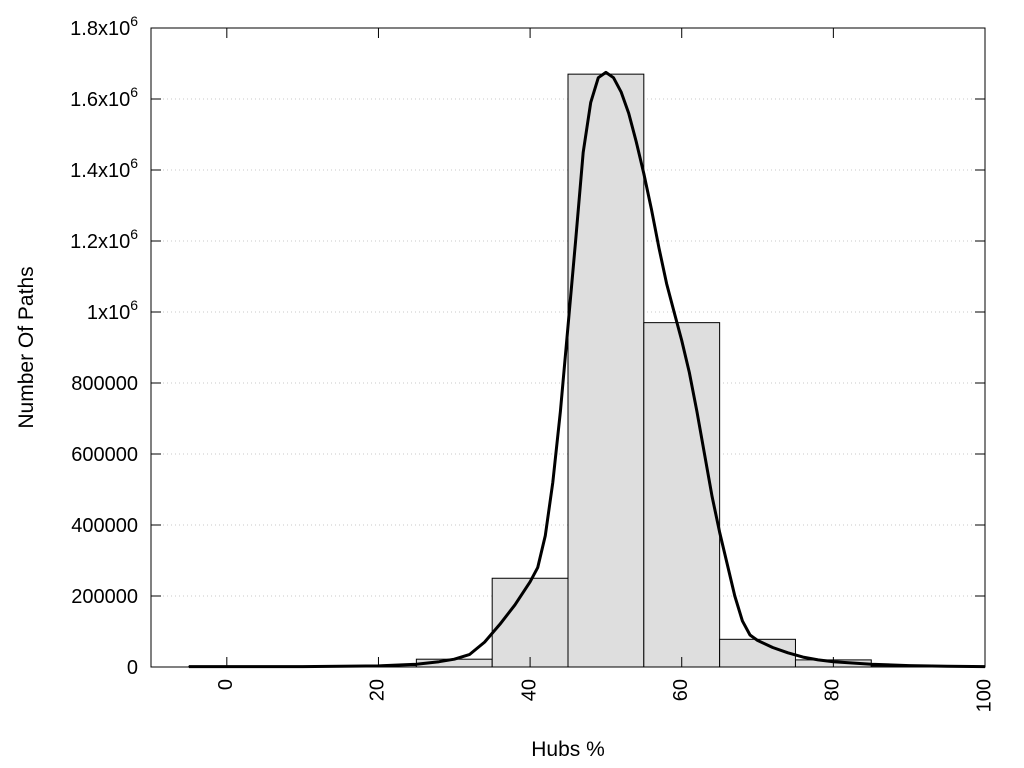 The image size is (1024, 768). I want to click on x-tick-label: 40, so click(529, 690).